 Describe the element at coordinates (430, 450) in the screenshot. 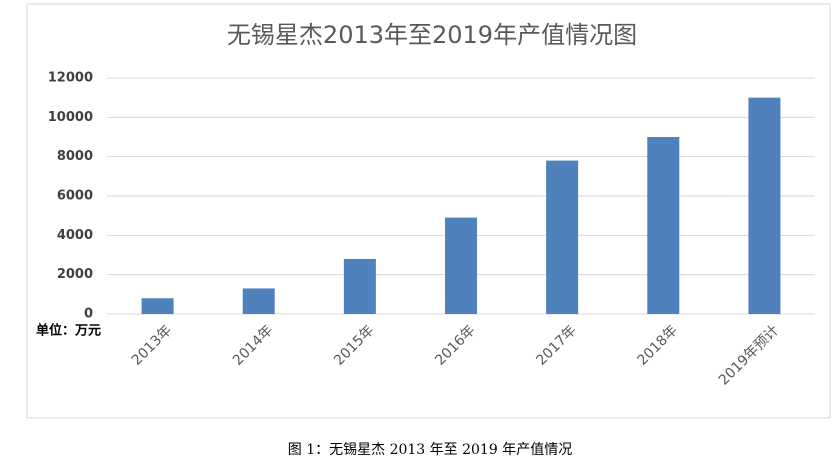

I see `caption: 图 1：无锡星杰 2013 年至 2019 年产值情况` at that location.